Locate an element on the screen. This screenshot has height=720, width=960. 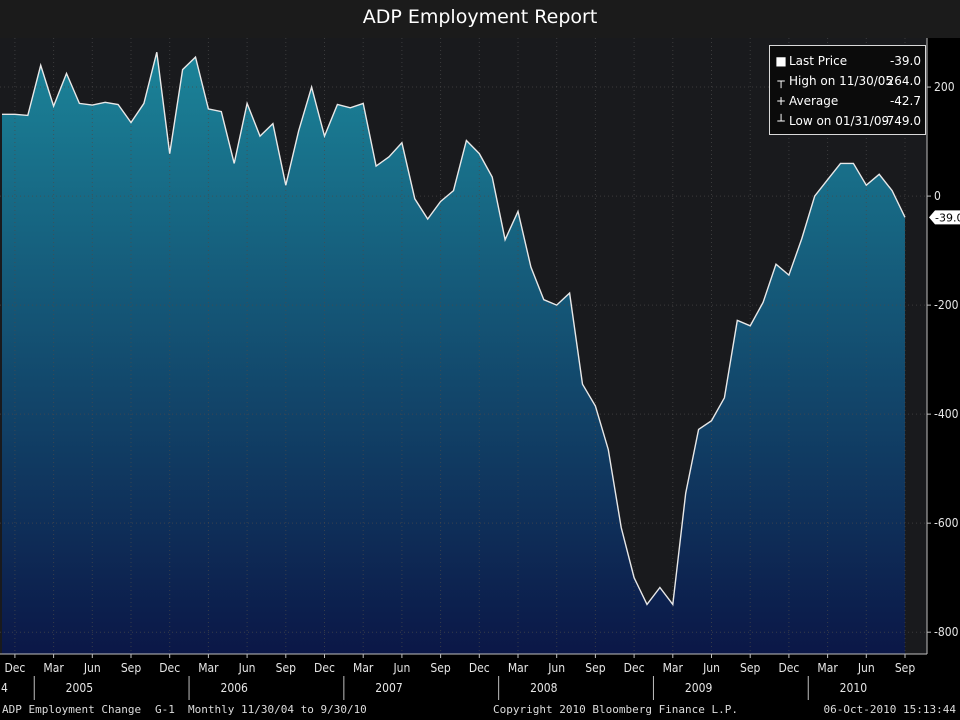
y-tick-label: 0 is located at coordinates (937, 196).